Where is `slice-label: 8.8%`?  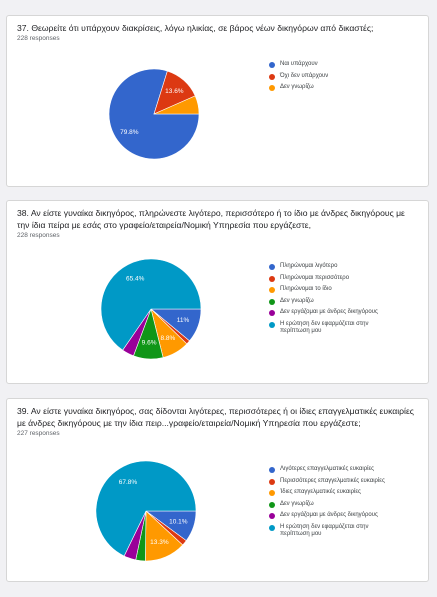
slice-label: 8.8% is located at coordinates (168, 338).